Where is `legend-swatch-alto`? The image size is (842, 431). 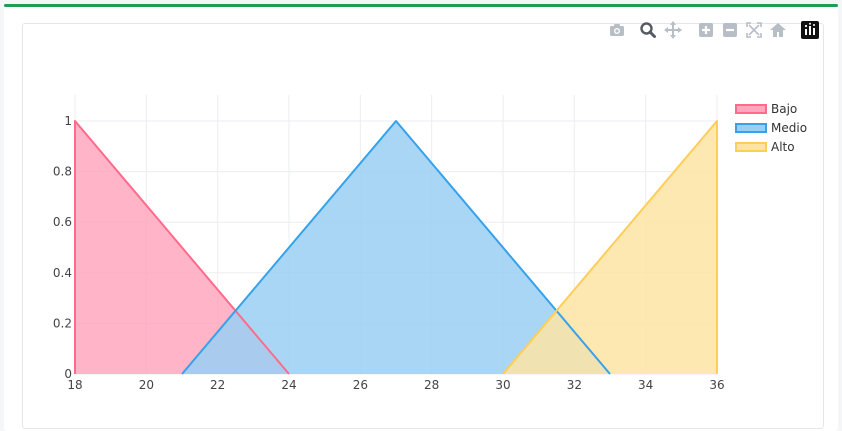 legend-swatch-alto is located at coordinates (751, 147).